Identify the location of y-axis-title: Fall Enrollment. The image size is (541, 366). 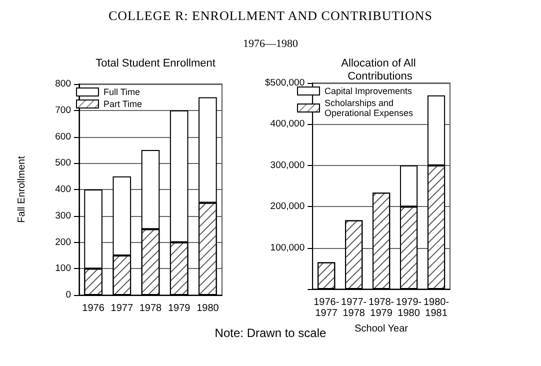
(22, 189).